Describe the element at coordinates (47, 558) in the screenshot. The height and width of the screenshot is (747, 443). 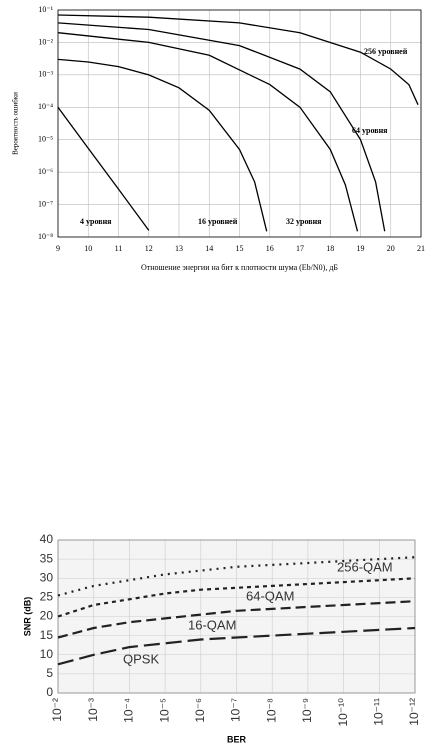
I see `y-tick-label: 35` at that location.